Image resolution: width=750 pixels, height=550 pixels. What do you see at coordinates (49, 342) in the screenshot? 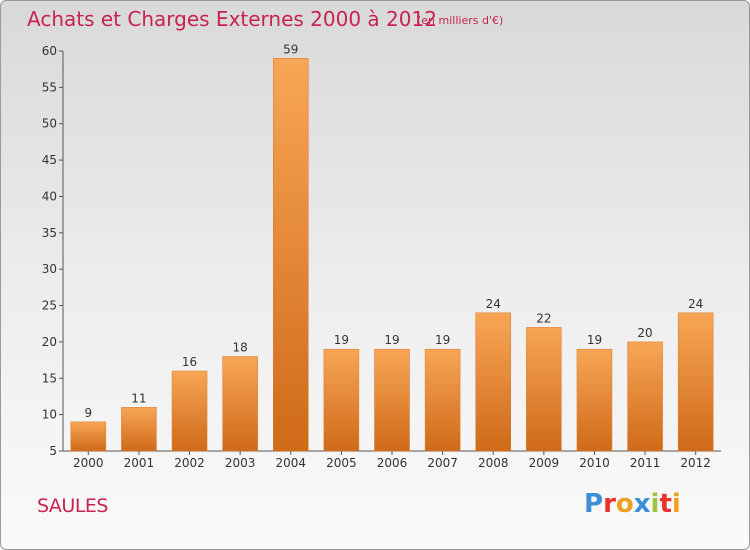
I see `y-tick-label: 20` at bounding box center [49, 342].